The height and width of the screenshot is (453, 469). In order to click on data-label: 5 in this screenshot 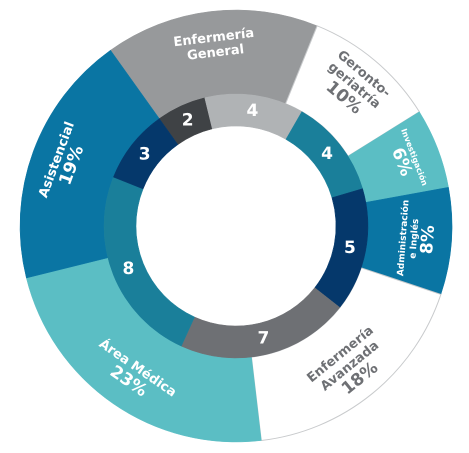, I will do `click(350, 248)`.